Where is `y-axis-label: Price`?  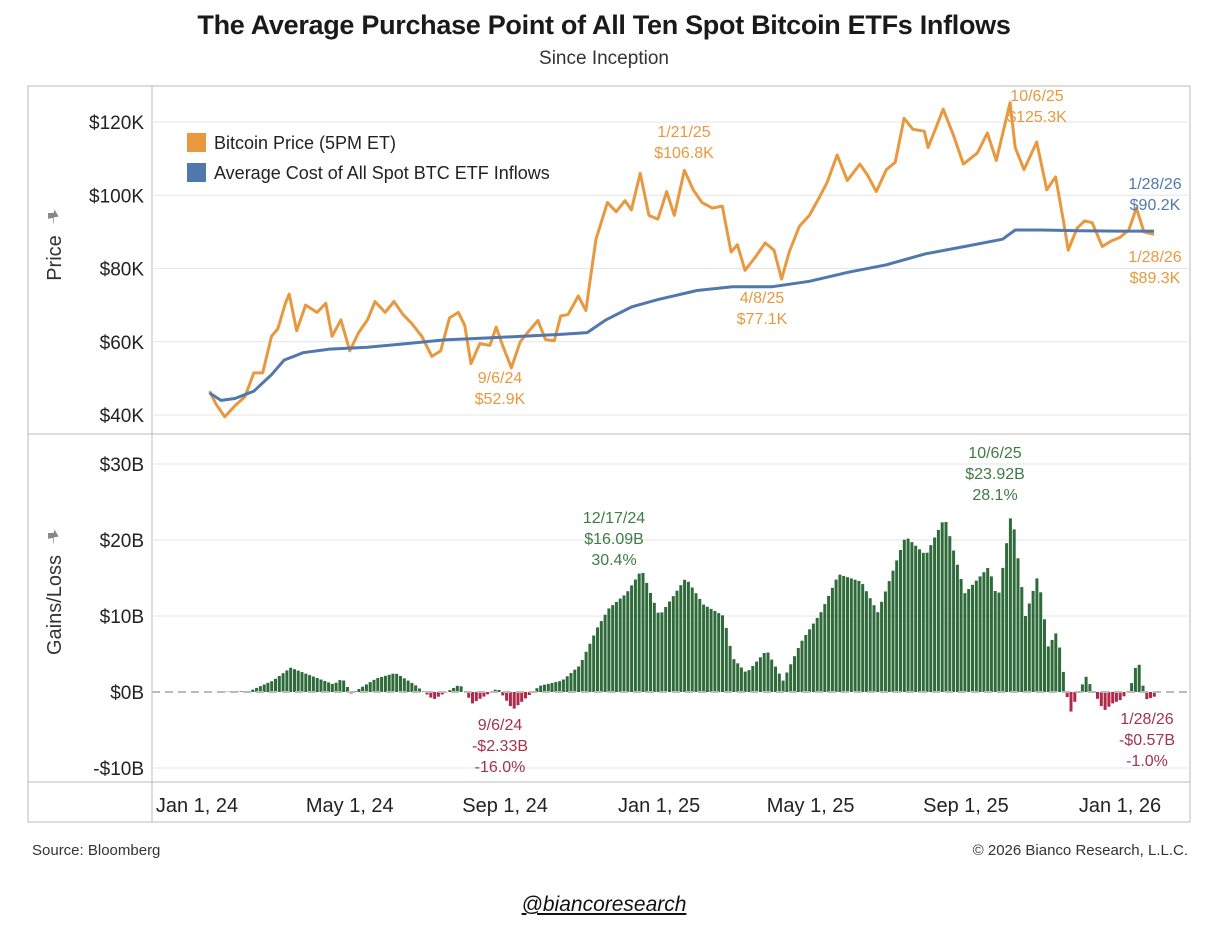 y-axis-label: Price is located at coordinates (55, 258).